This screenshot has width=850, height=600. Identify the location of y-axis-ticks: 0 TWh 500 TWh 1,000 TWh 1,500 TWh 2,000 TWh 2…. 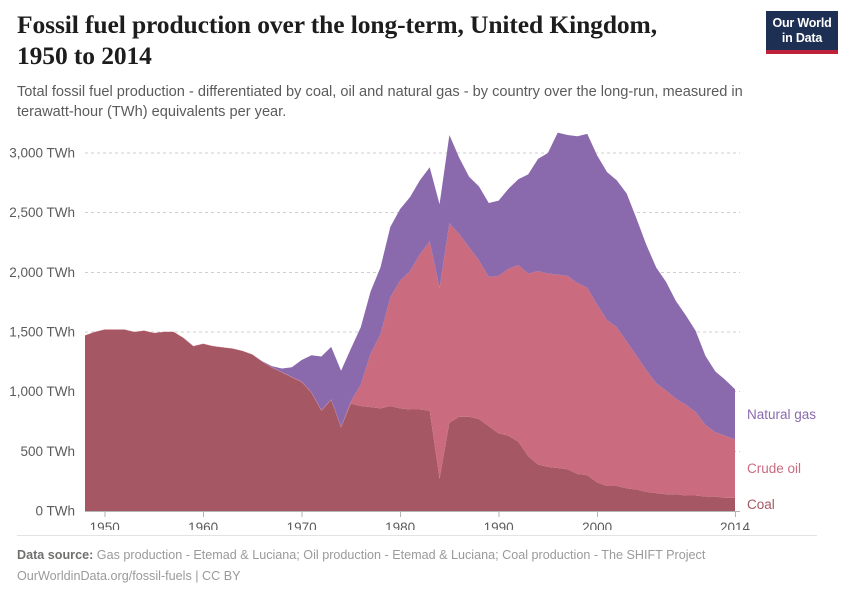
(42, 331).